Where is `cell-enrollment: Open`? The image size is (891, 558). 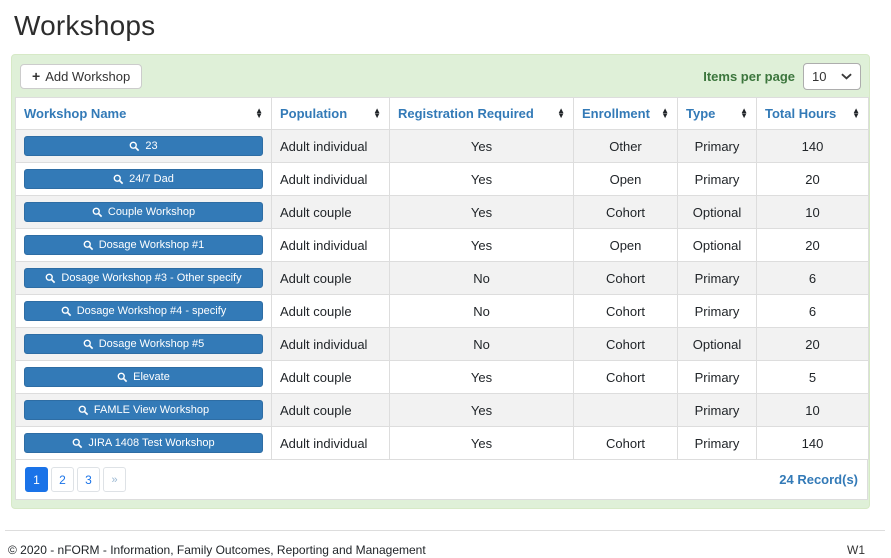
cell-enrollment: Open is located at coordinates (625, 179).